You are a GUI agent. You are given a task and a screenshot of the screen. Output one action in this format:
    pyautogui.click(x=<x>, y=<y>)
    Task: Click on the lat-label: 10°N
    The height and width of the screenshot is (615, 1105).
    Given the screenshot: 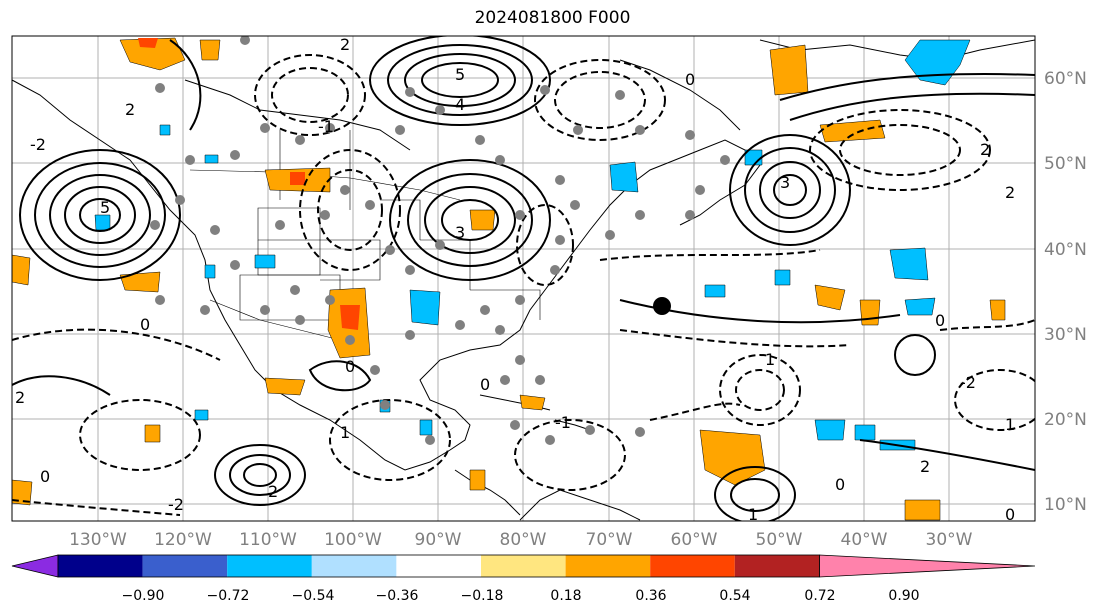 What is the action you would take?
    pyautogui.click(x=1065, y=505)
    